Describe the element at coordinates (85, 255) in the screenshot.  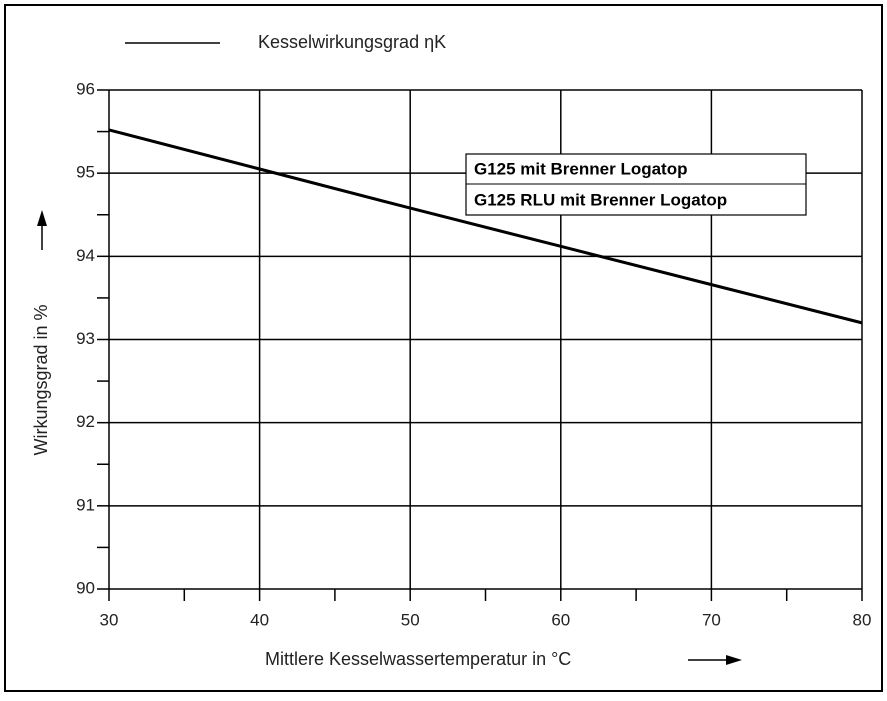
I see `y-tick-label: 94` at that location.